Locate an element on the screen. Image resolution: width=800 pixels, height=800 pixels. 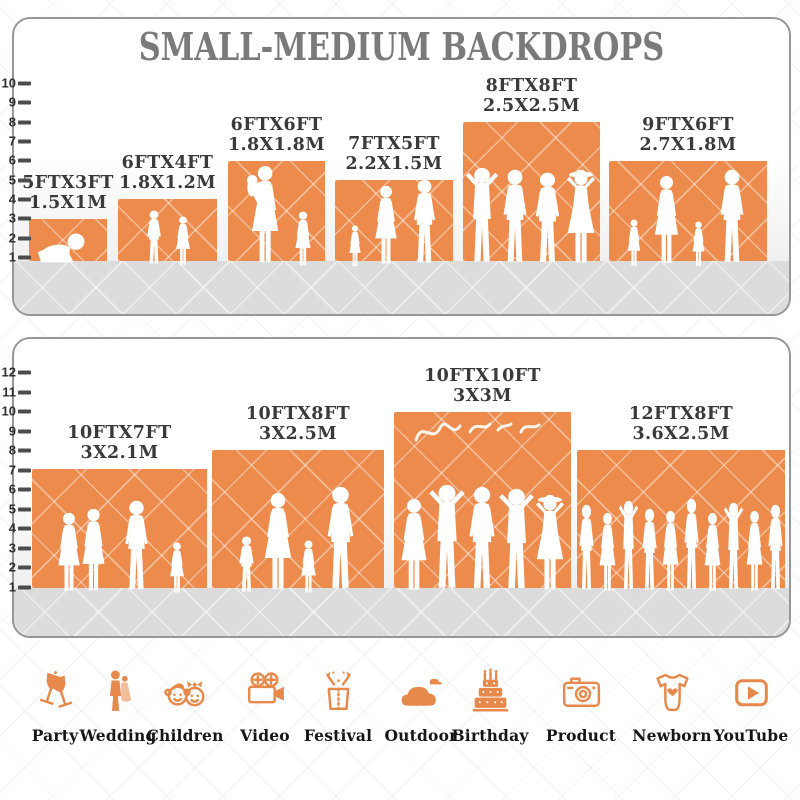
man-arms-up-silhouette is located at coordinates (628, 548).